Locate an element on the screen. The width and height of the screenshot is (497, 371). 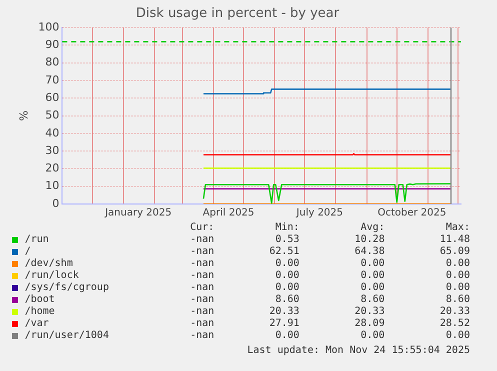
y-tick-label: 70 is located at coordinates (52, 79).